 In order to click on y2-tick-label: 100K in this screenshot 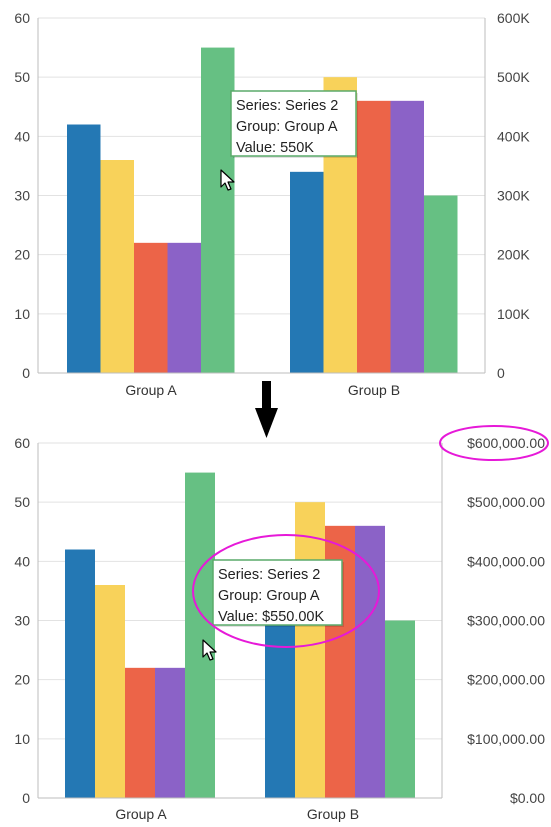, I will do `click(513, 314)`.